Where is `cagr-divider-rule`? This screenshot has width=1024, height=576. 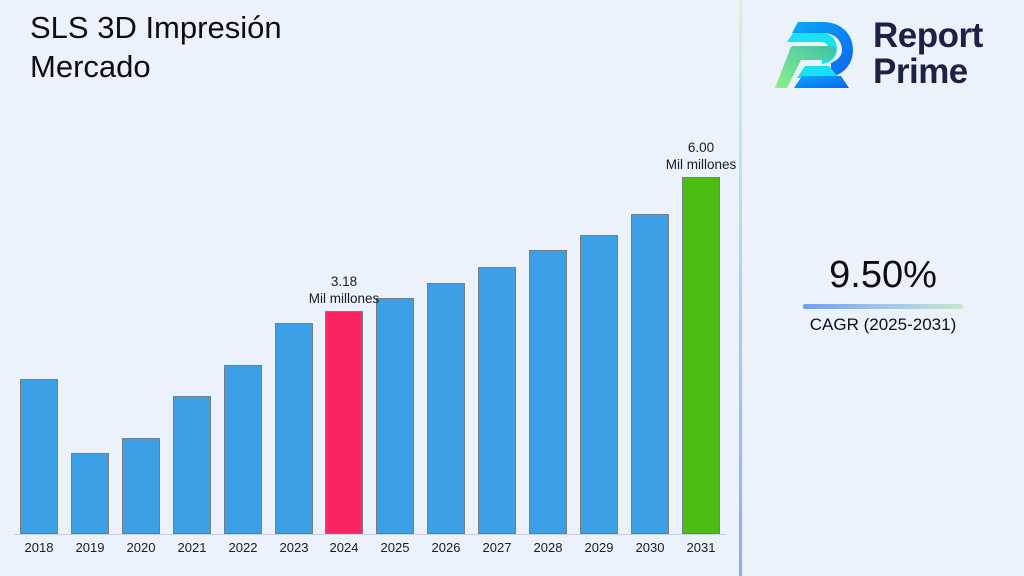 cagr-divider-rule is located at coordinates (883, 306).